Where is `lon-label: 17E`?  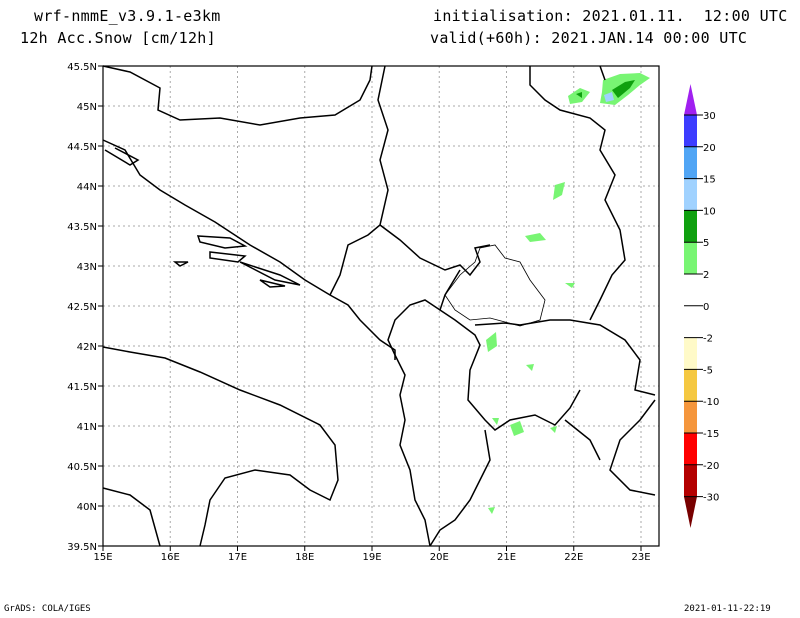
lon-label: 17E is located at coordinates (237, 557).